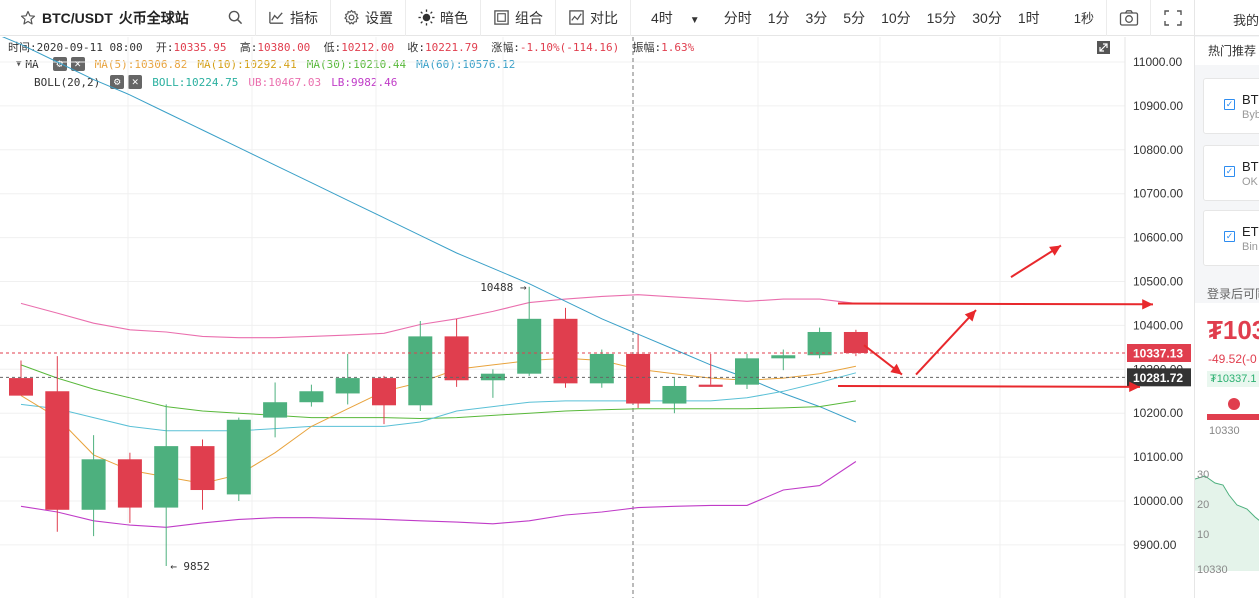 The width and height of the screenshot is (1259, 598). What do you see at coordinates (1212, 570) in the screenshot?
I see `mini-bottom-label: 10330` at bounding box center [1212, 570].